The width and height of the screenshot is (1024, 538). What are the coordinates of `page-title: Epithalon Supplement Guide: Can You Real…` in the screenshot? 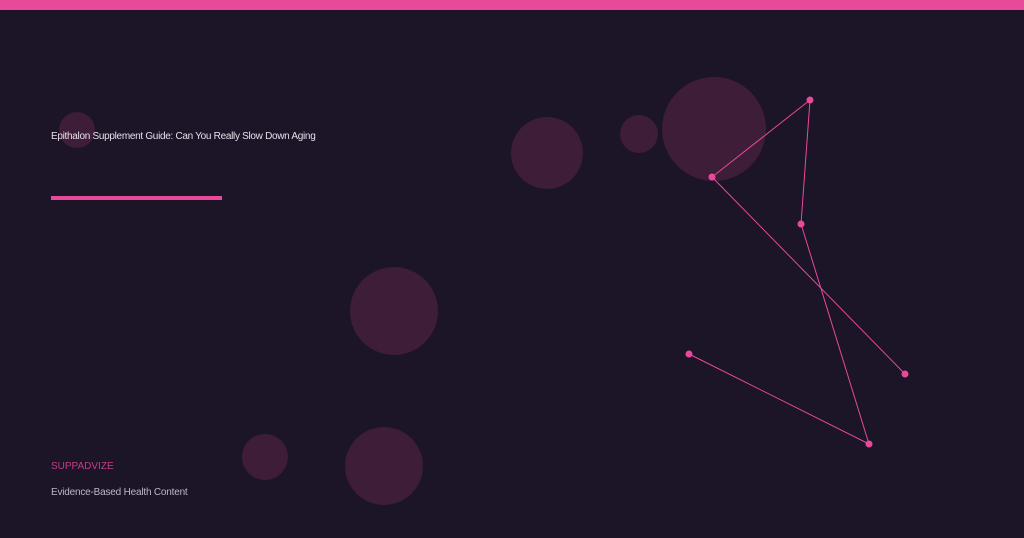 It's located at (183, 136).